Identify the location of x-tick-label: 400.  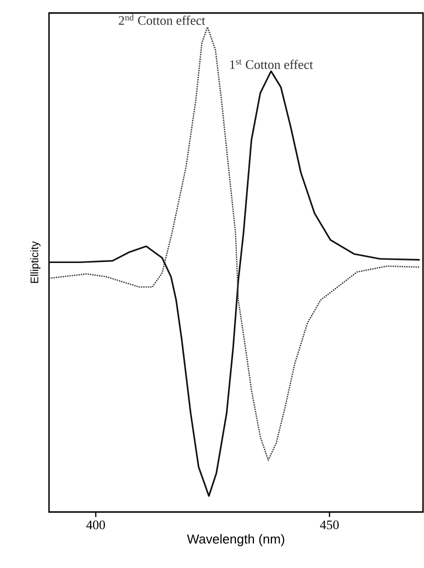
(95, 525).